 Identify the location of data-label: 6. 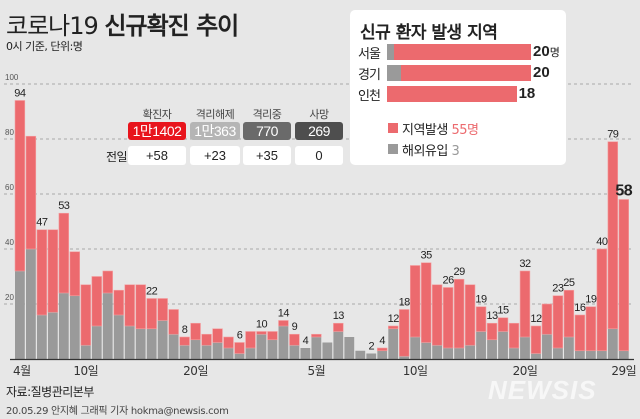
(240, 335).